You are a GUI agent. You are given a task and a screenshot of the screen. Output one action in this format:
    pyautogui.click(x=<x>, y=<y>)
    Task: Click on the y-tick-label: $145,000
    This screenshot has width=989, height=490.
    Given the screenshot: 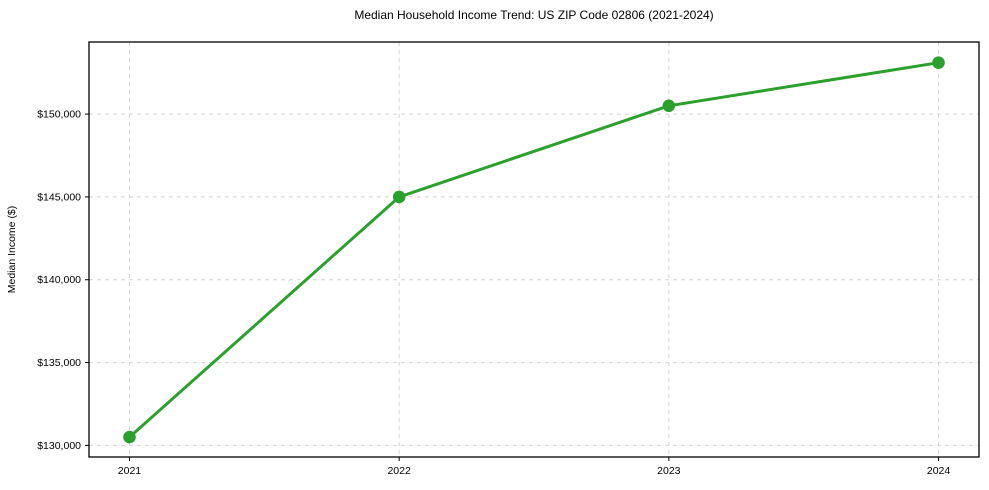 What is the action you would take?
    pyautogui.click(x=59, y=197)
    